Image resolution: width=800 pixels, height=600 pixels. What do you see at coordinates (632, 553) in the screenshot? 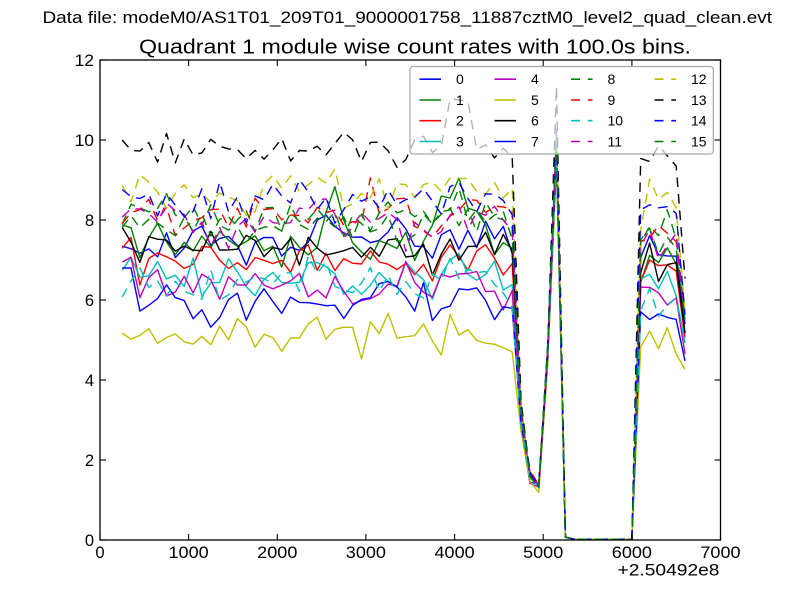
I see `svg-text: 6000` at bounding box center [632, 553].